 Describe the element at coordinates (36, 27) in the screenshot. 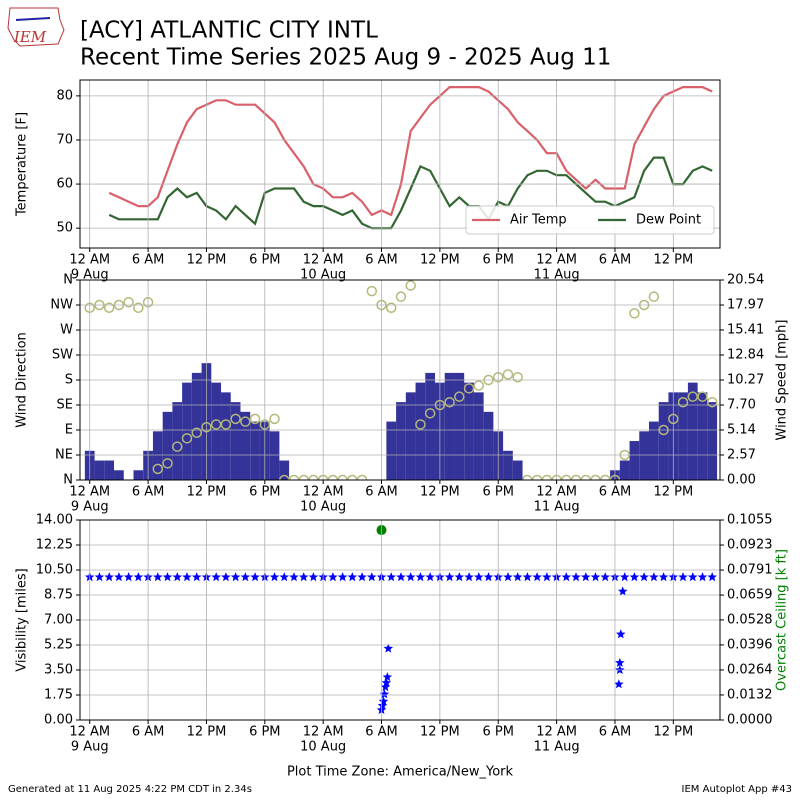

I see `logo-outline` at that location.